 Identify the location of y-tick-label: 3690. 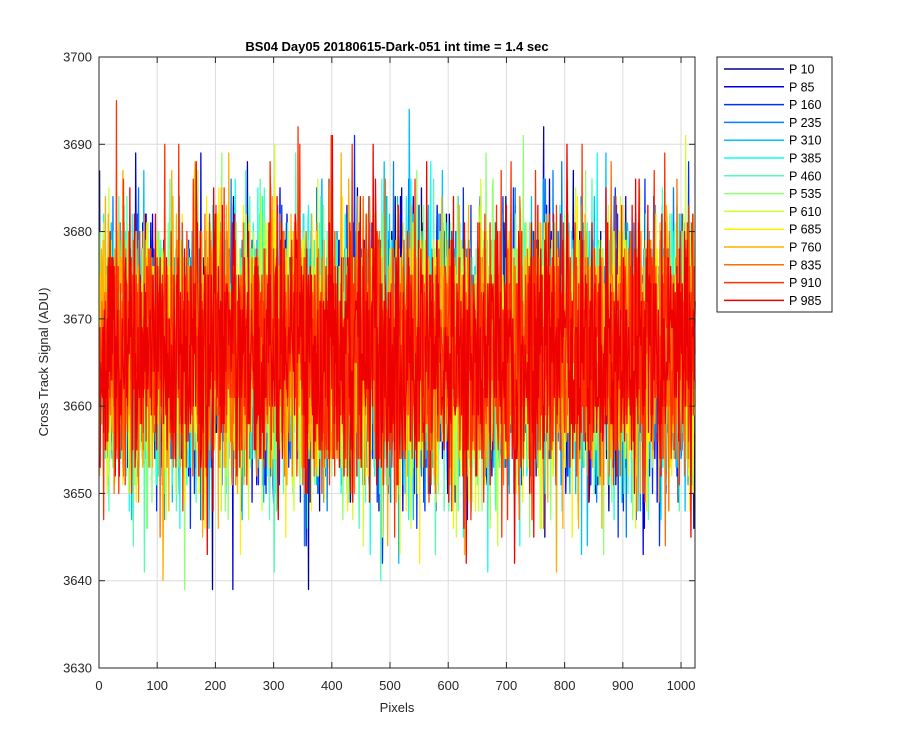
(77, 144).